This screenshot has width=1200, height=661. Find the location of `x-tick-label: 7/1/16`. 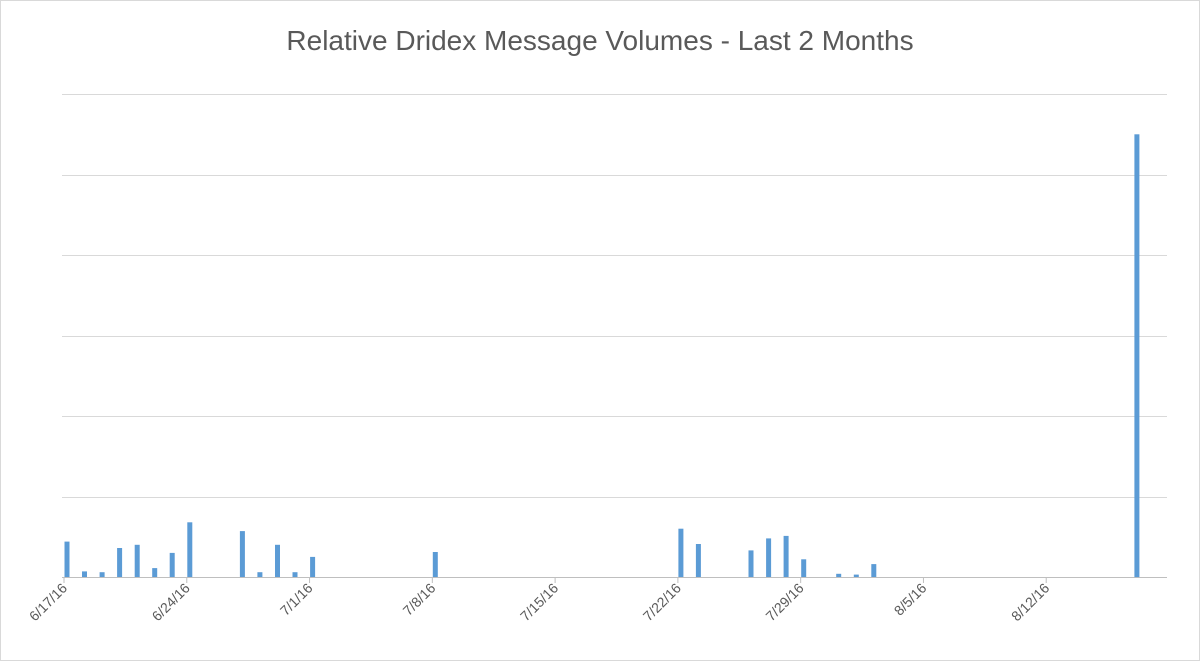

x-tick-label: 7/1/16 is located at coordinates (296, 599).